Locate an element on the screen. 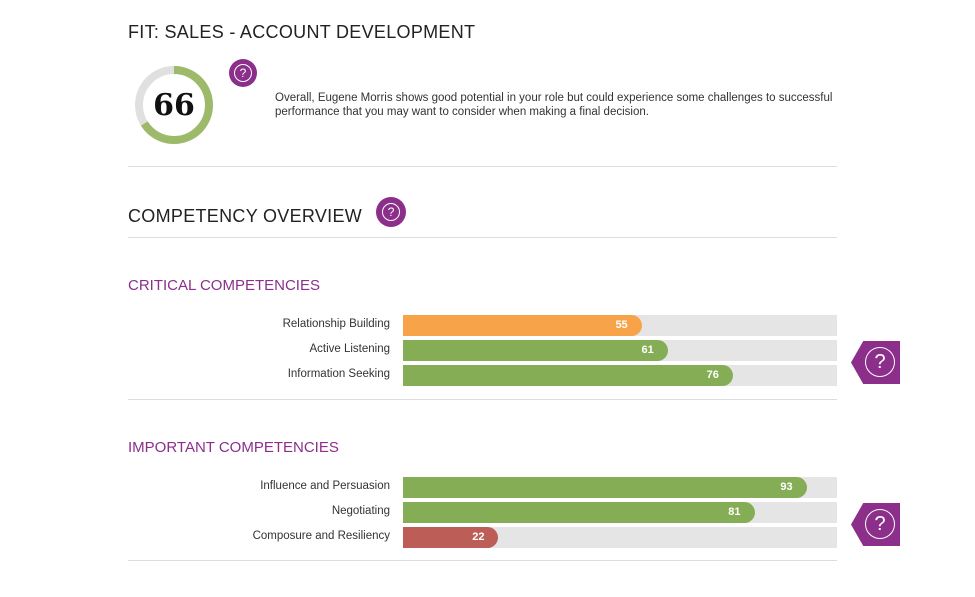 Image resolution: width=975 pixels, height=597 pixels. competency-label: Negotiating is located at coordinates (360, 511).